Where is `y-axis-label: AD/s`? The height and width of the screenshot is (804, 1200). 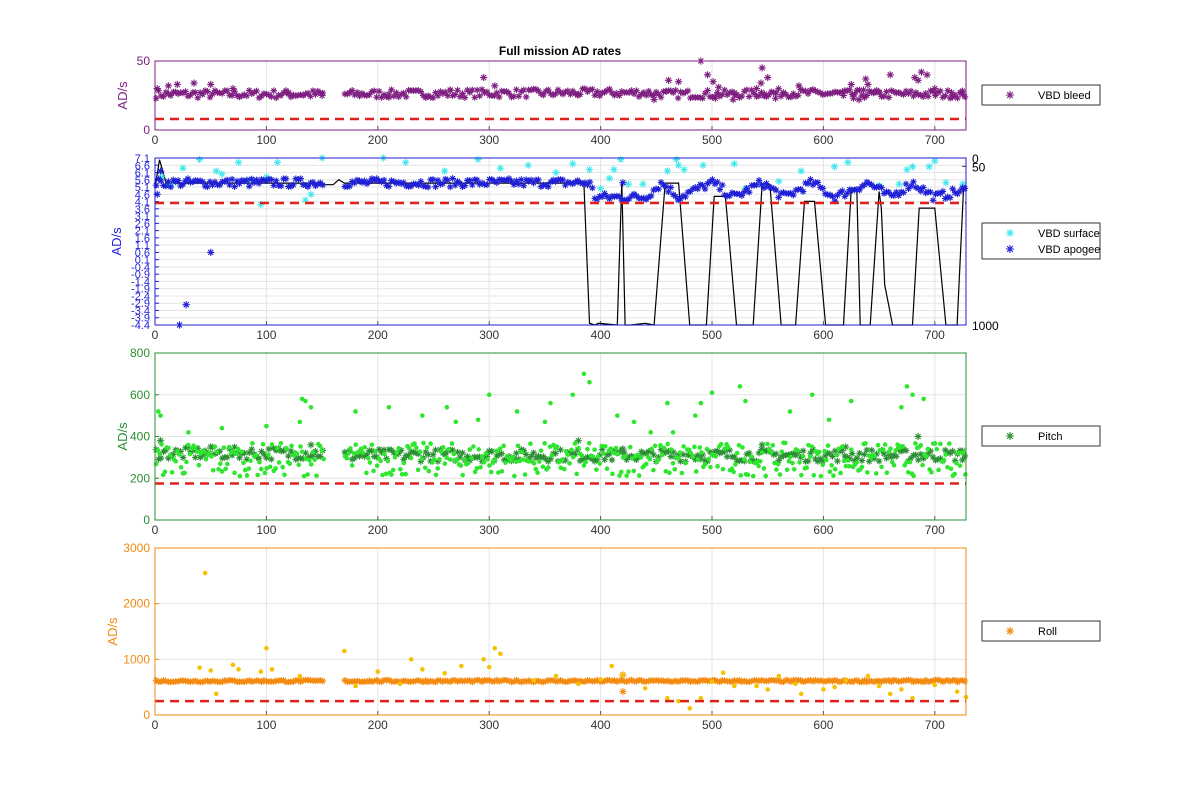 y-axis-label: AD/s is located at coordinates (112, 631).